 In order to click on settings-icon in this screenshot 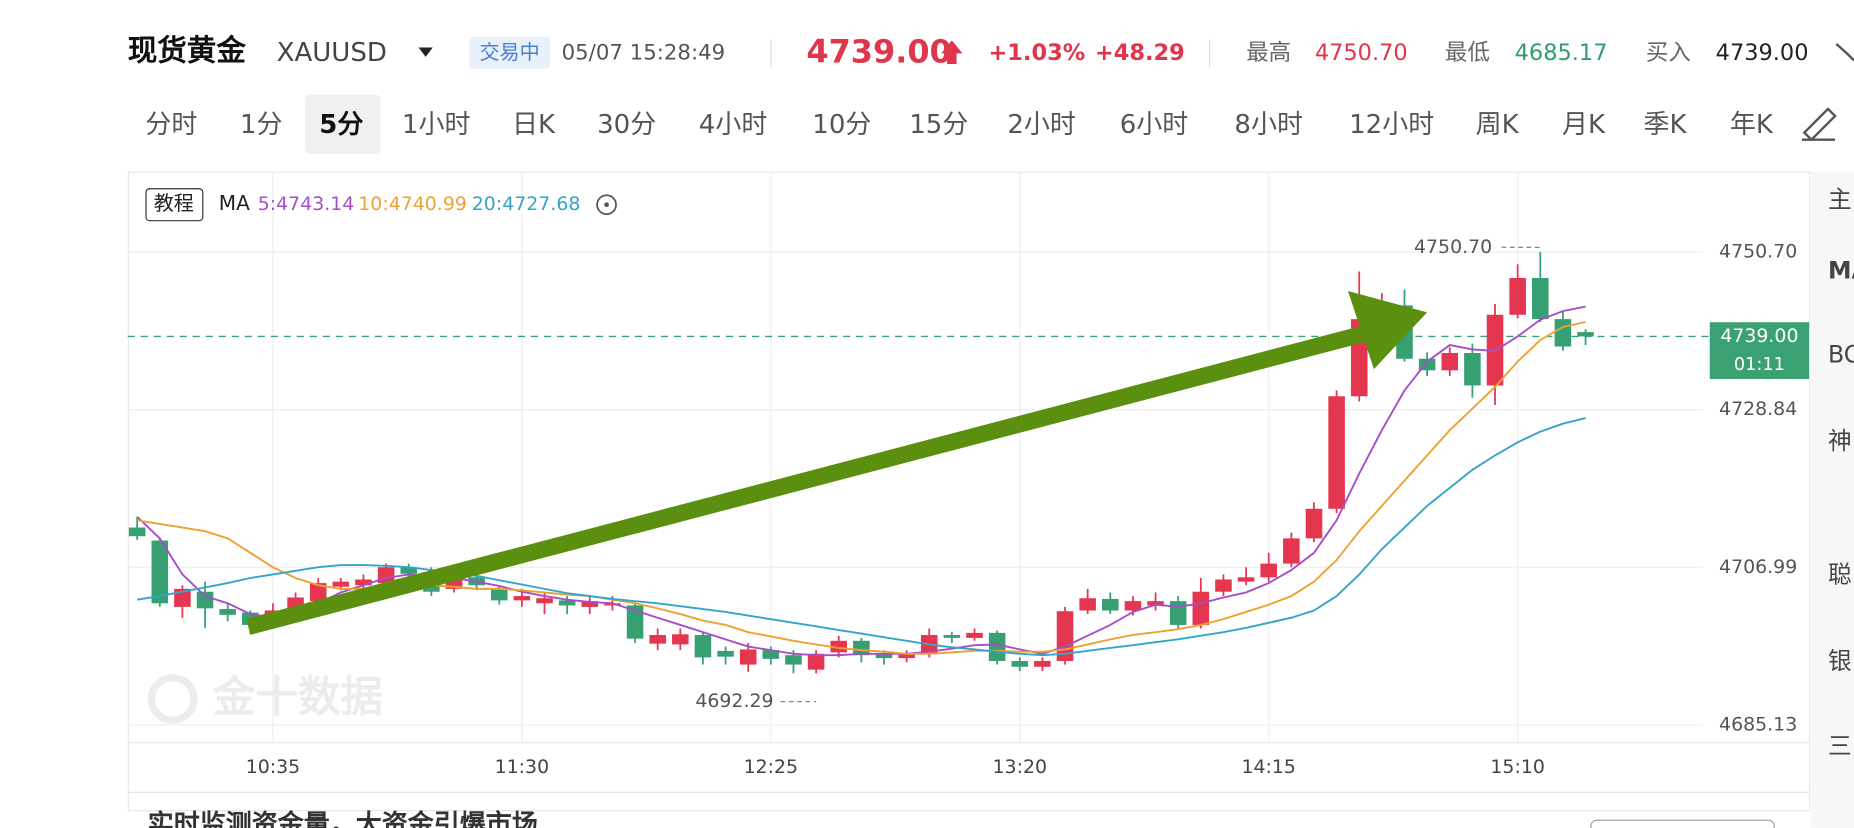, I will do `click(606, 205)`.